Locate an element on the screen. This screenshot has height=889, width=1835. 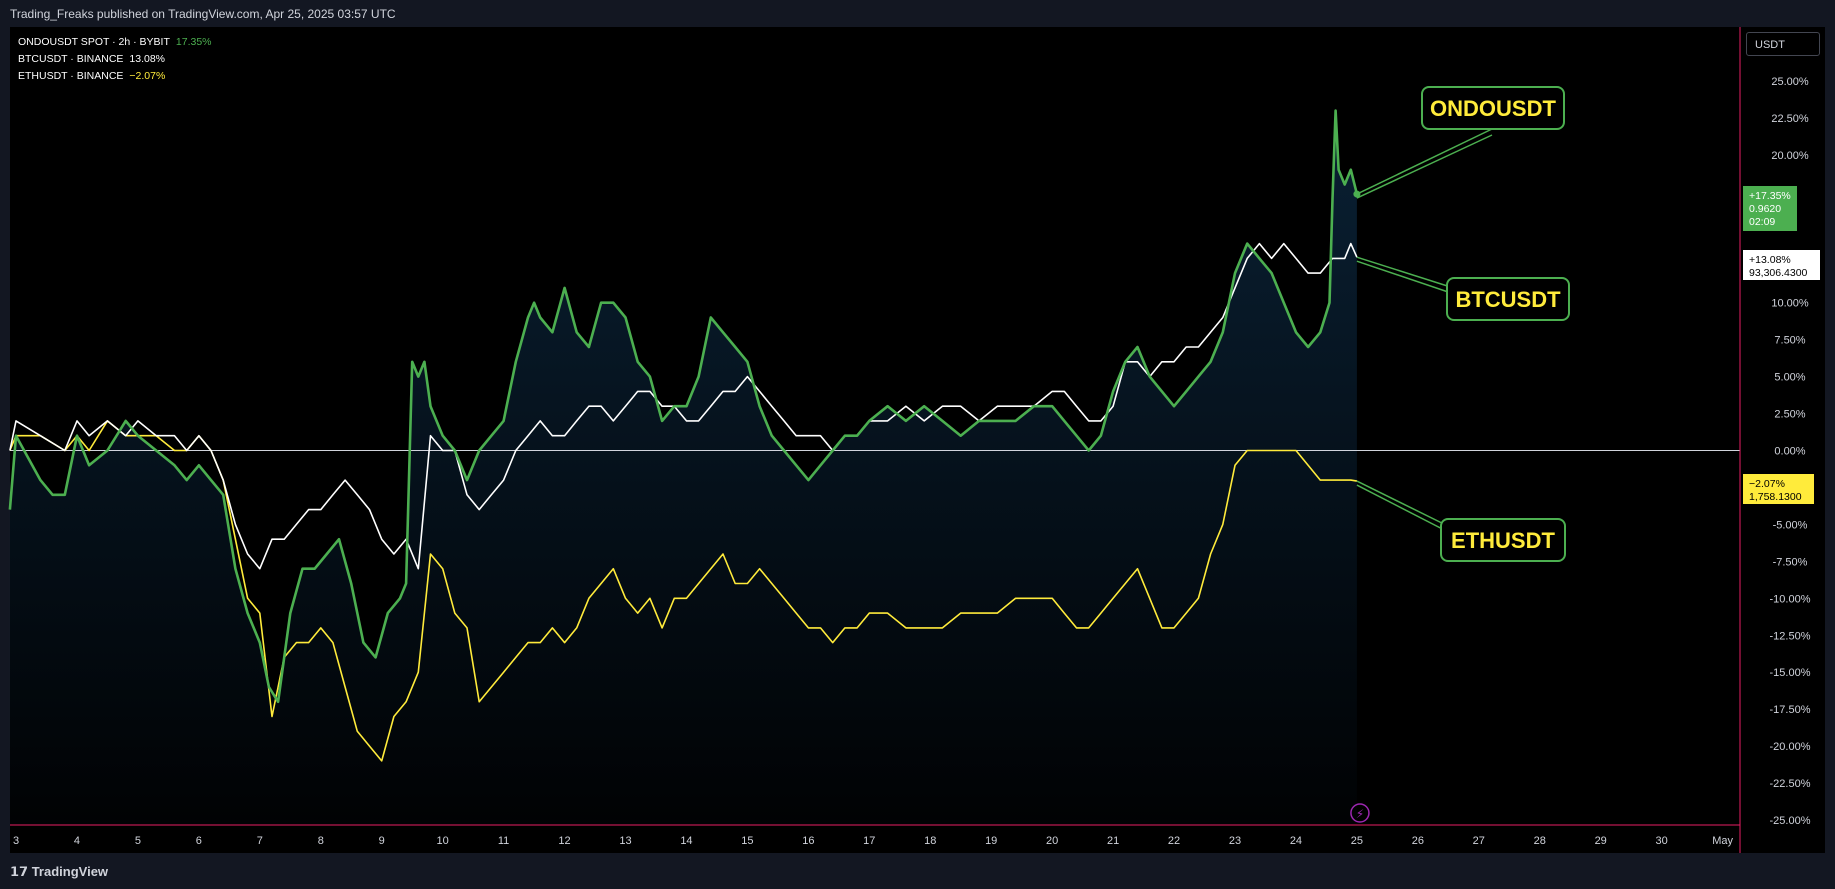
ondo-callout-text: ONDOUSDT is located at coordinates (1493, 108).